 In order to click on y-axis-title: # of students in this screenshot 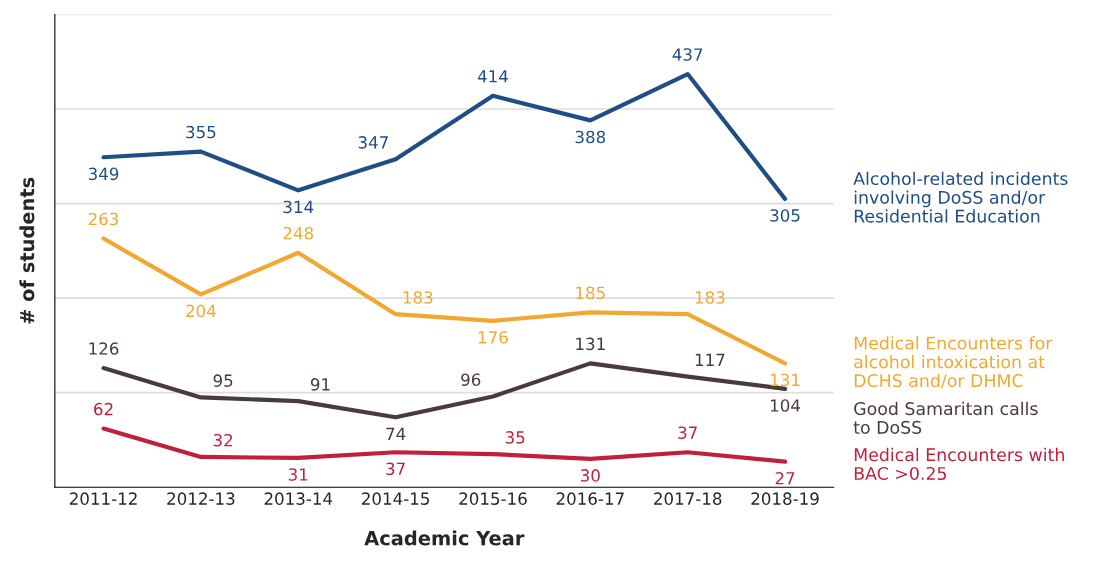, I will do `click(27, 250)`.